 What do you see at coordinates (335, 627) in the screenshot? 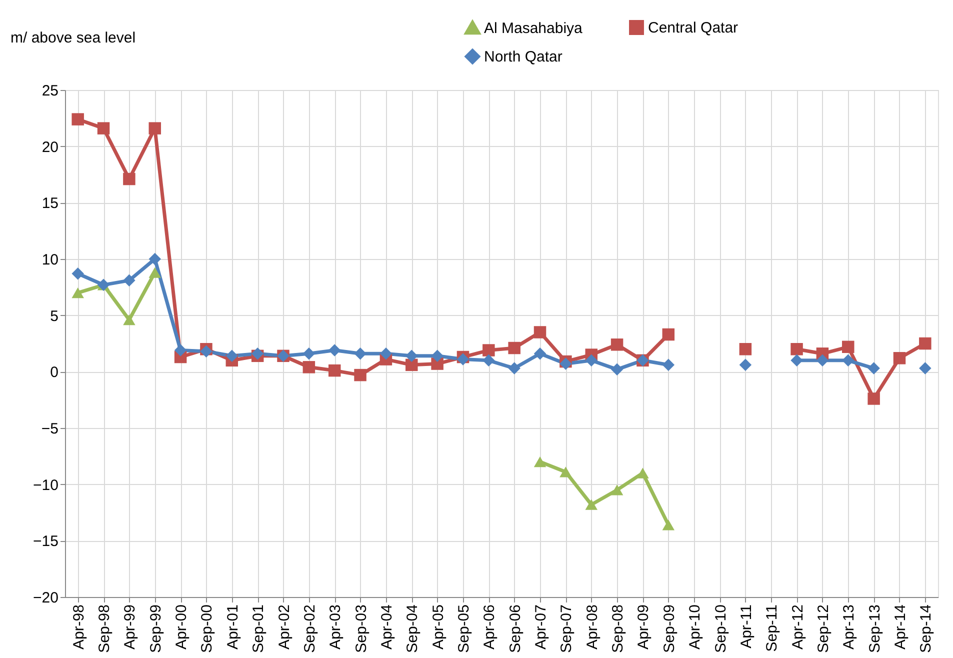
I see `x-tick-label: Apr-03` at bounding box center [335, 627].